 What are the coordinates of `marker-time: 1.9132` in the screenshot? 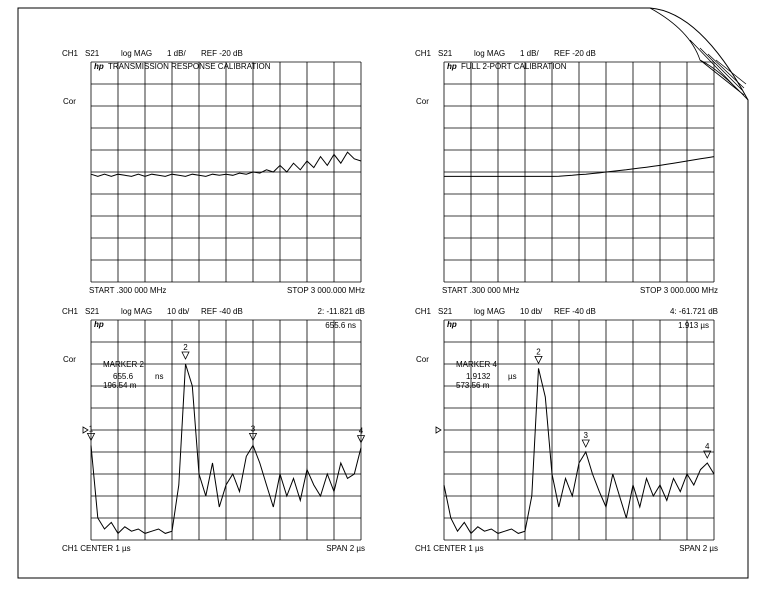 It's located at (478, 376).